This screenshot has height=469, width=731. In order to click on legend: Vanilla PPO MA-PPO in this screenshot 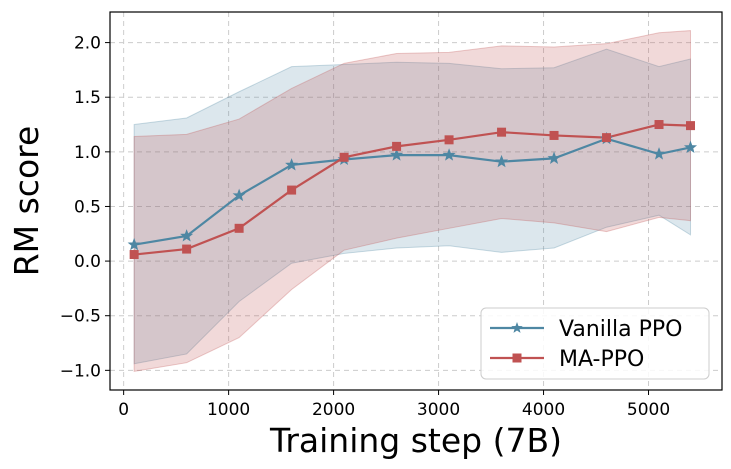, I will do `click(595, 343)`.